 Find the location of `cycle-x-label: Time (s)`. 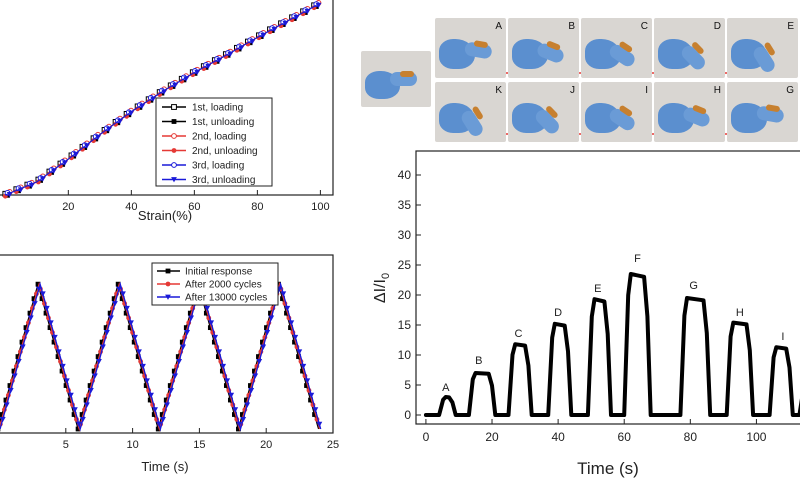

cycle-x-label: Time (s) is located at coordinates (164, 466).